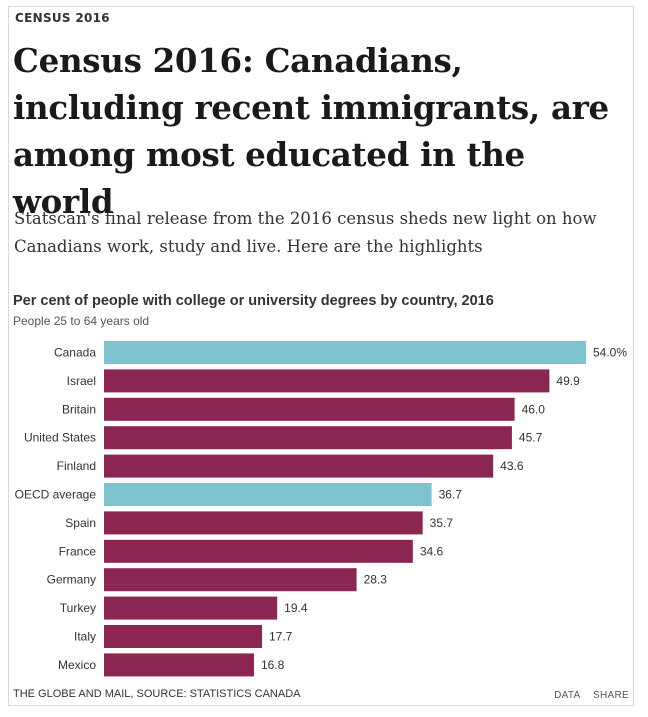  What do you see at coordinates (76, 466) in the screenshot?
I see `category-label-finland: Finland` at bounding box center [76, 466].